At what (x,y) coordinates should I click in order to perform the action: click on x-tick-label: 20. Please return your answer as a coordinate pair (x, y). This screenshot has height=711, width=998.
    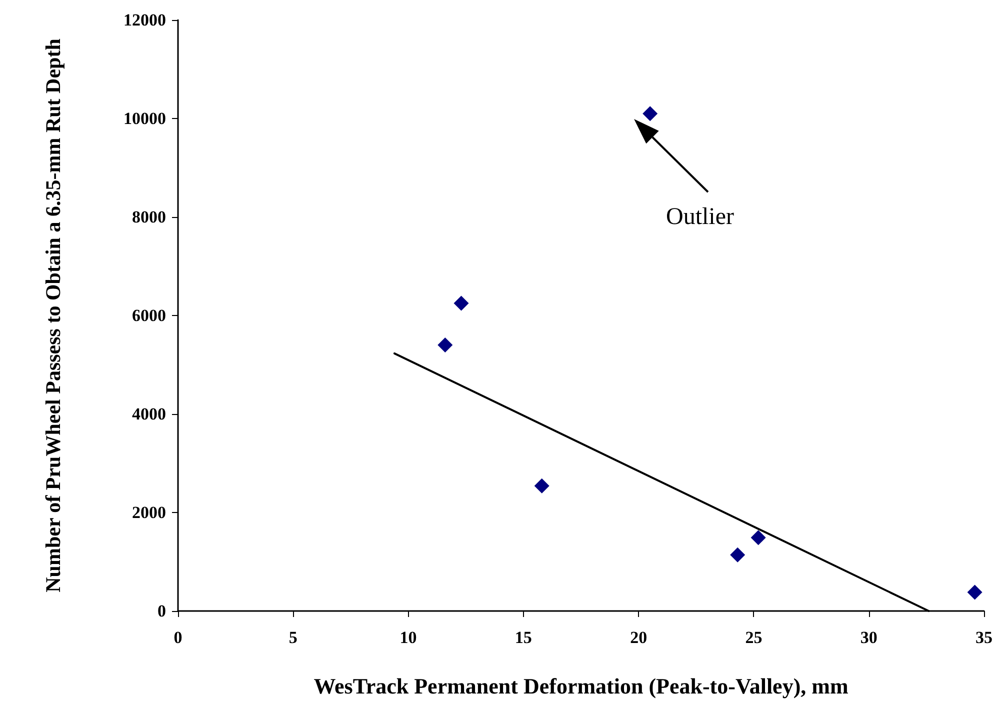
    Looking at the image, I should click on (639, 637).